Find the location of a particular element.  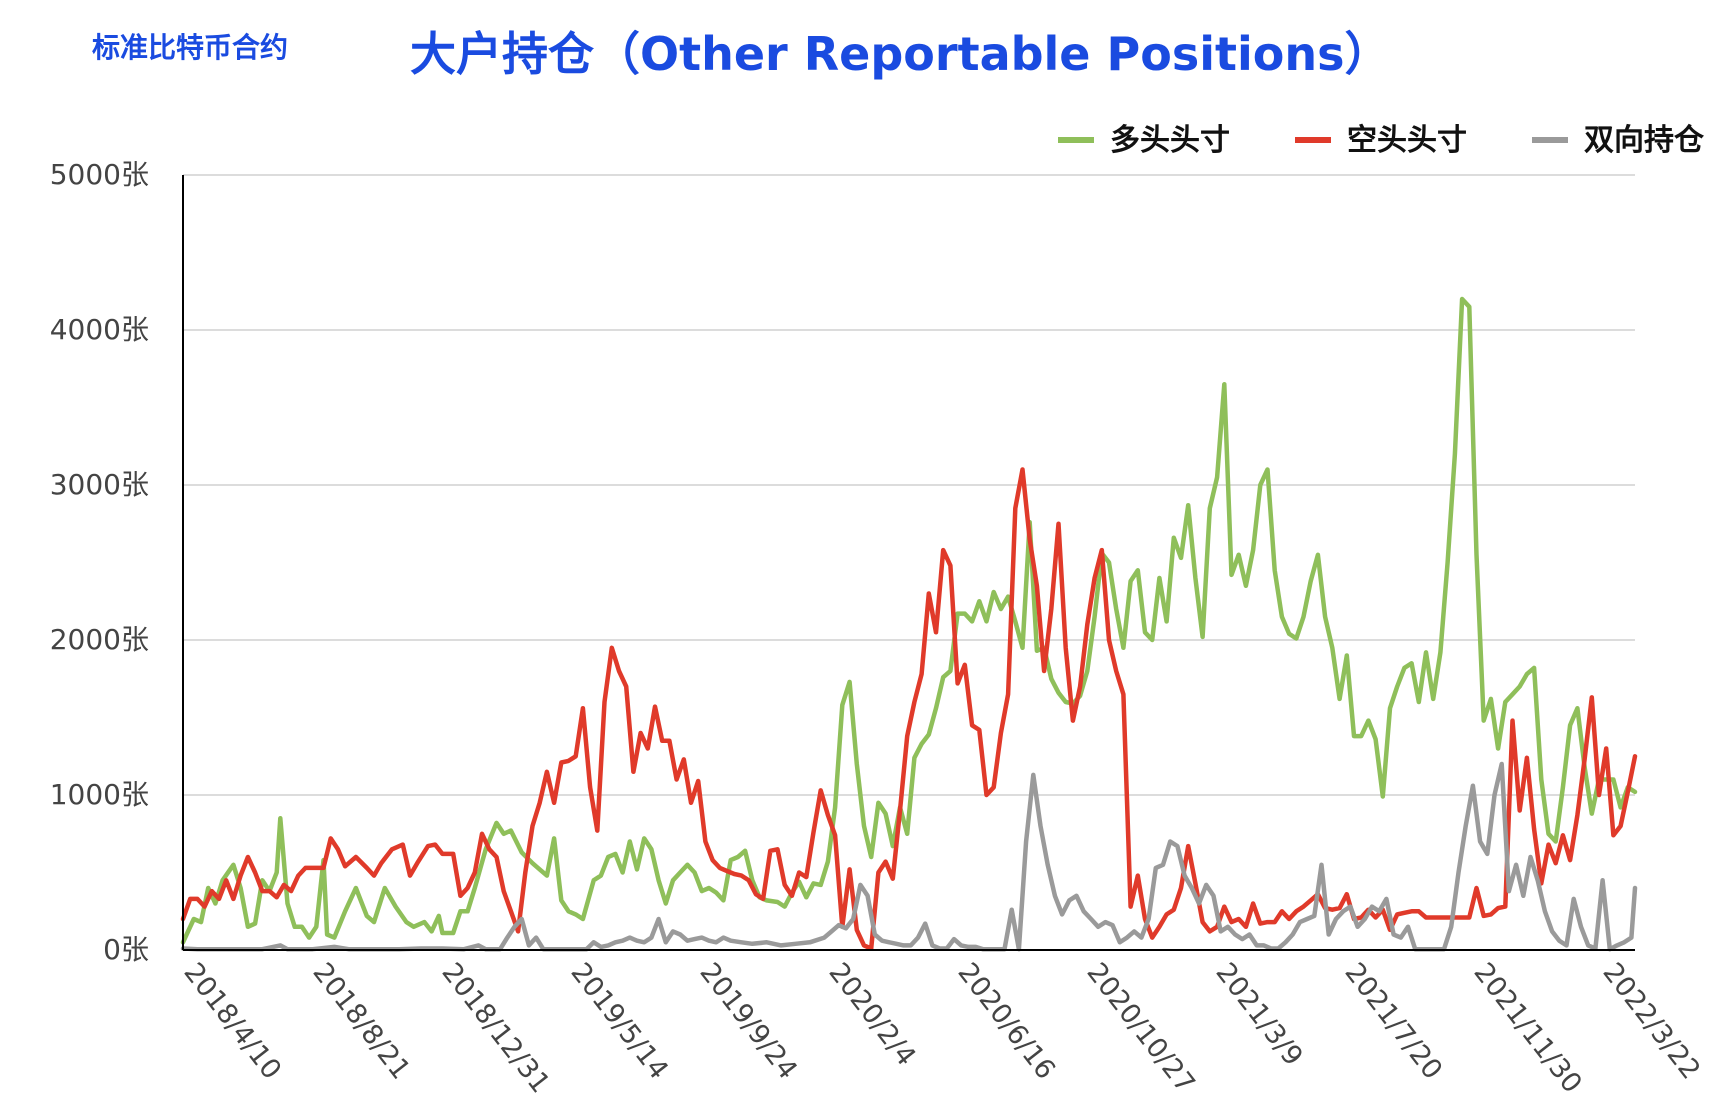

x-tick-label: 2018/12/31 is located at coordinates (495, 1028).